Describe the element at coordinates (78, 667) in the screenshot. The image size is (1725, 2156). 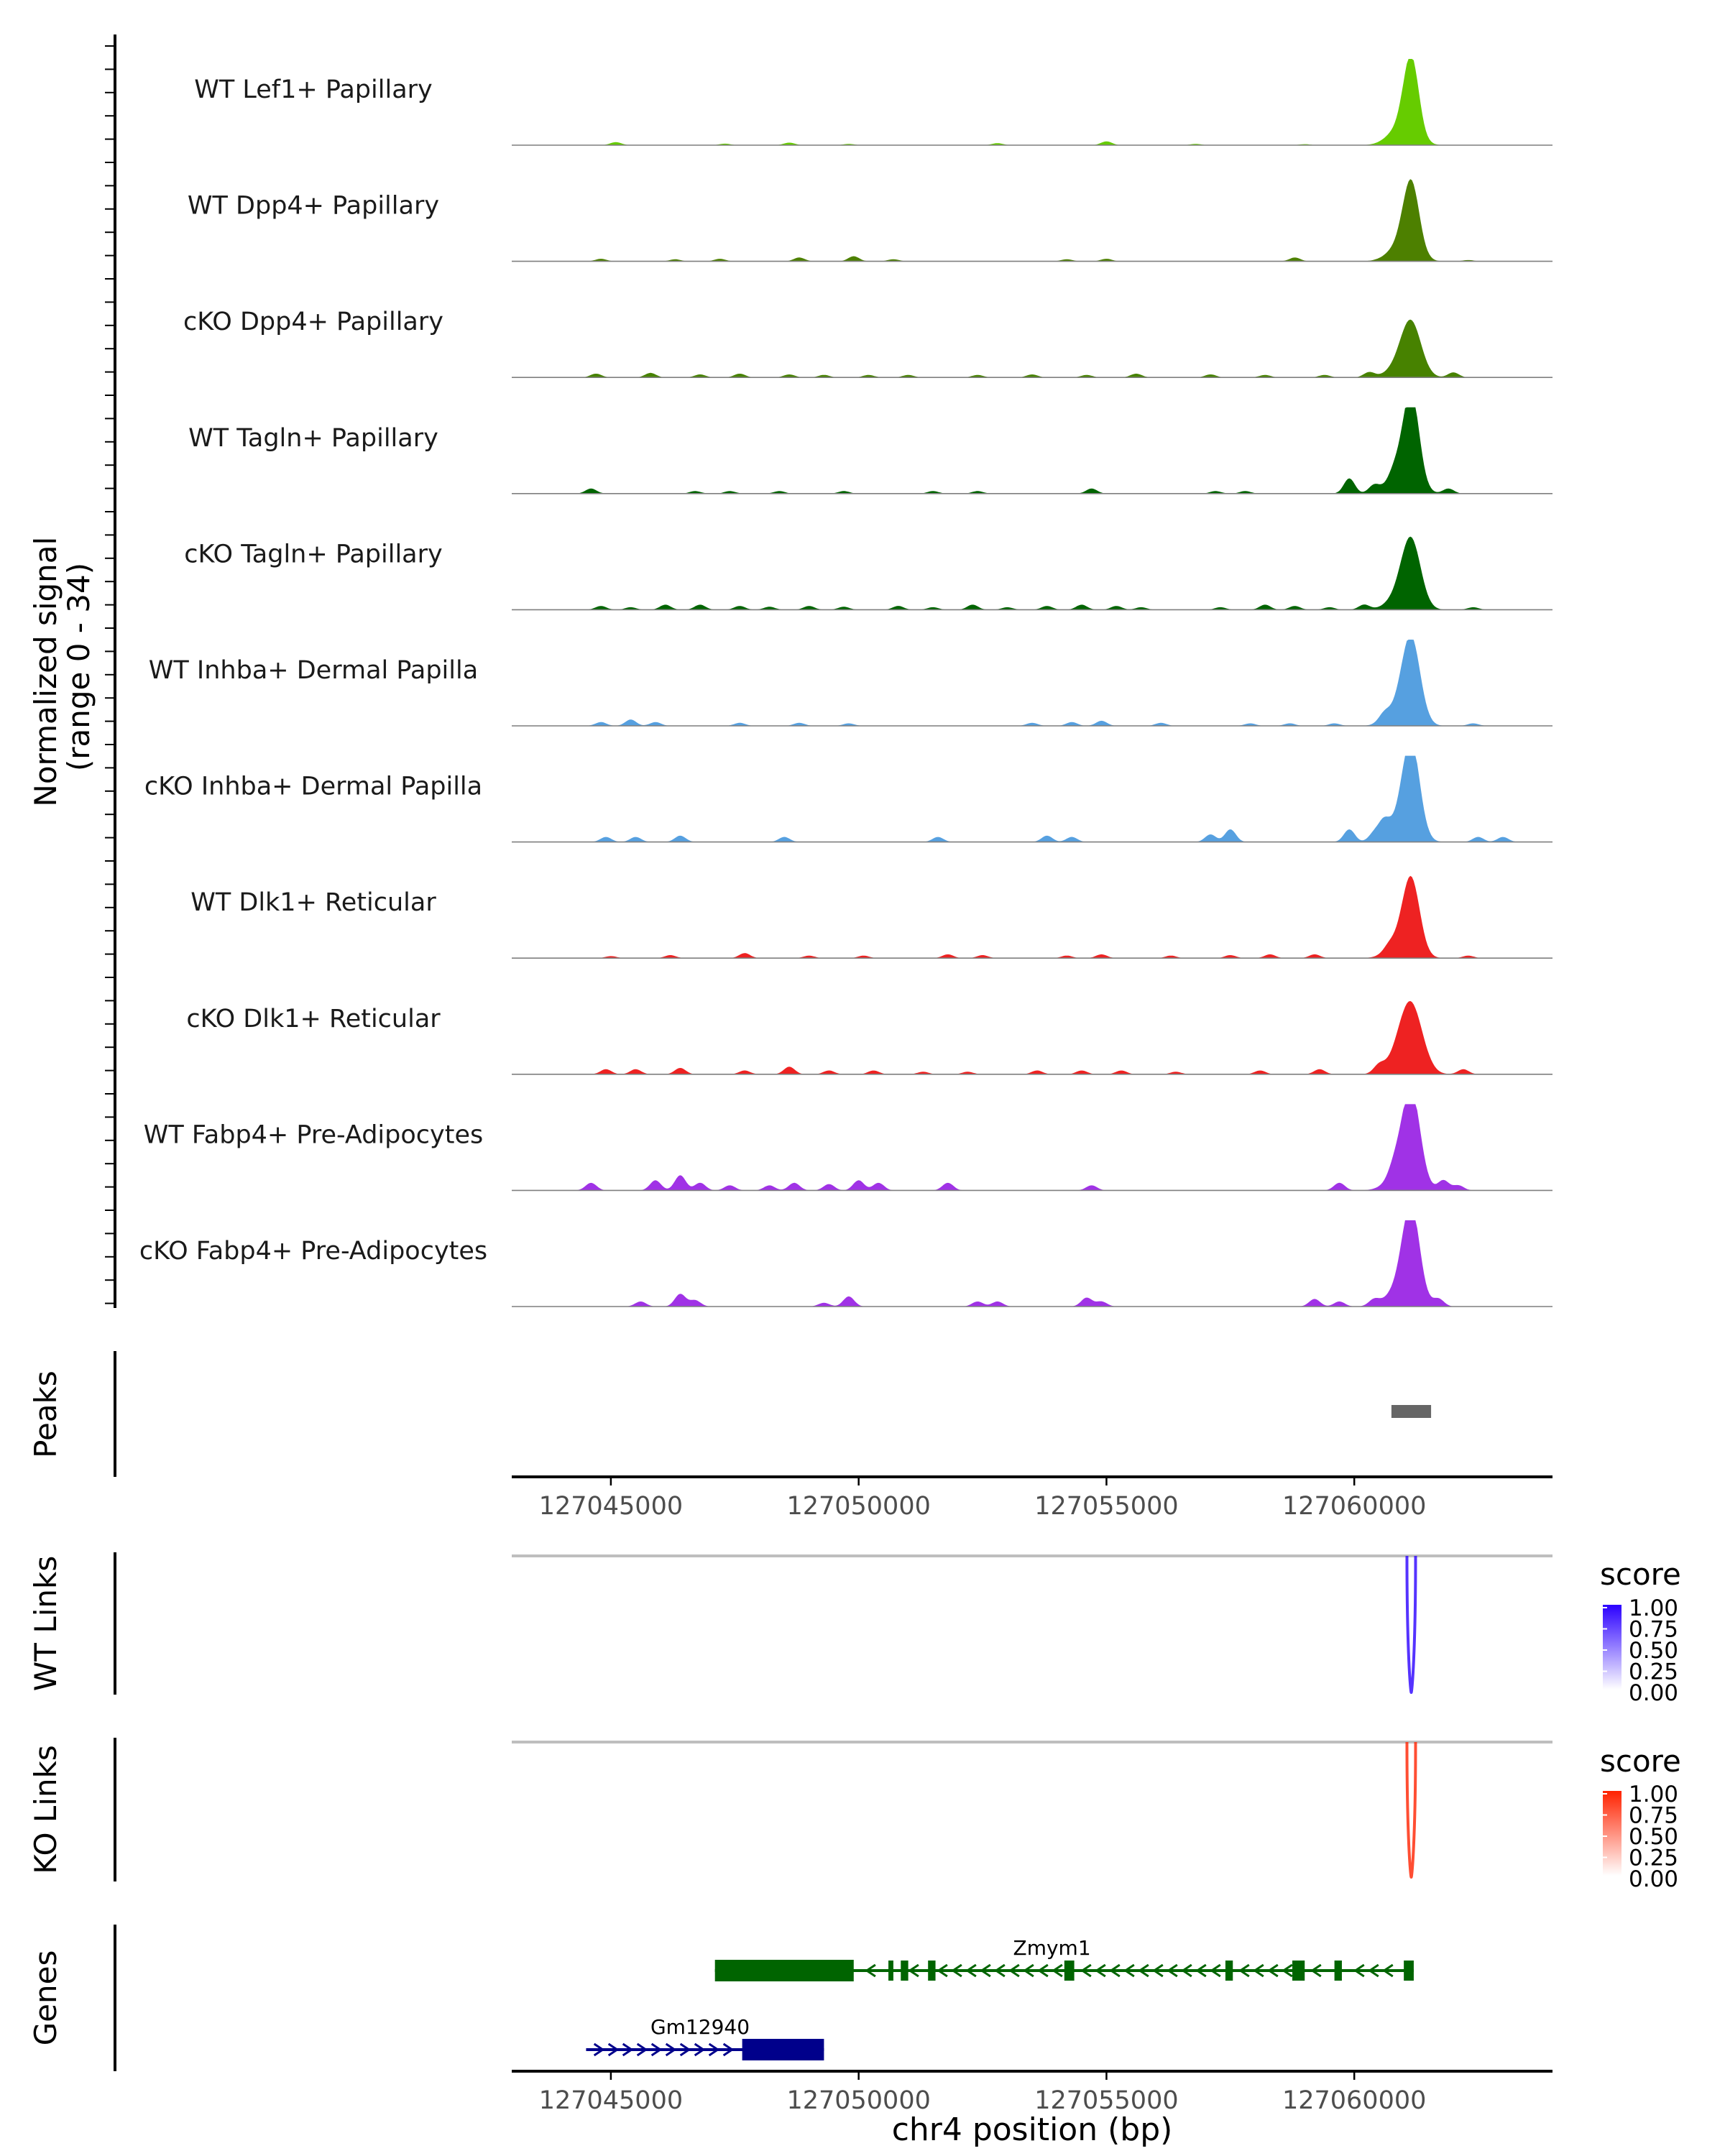
I see `coverage-y-label-line2: (range 0 - 34)` at that location.